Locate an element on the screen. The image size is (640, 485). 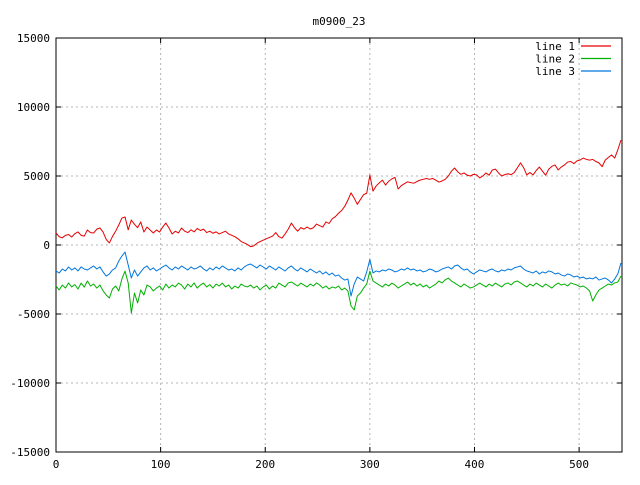
x-tick-label: 100 is located at coordinates (161, 464).